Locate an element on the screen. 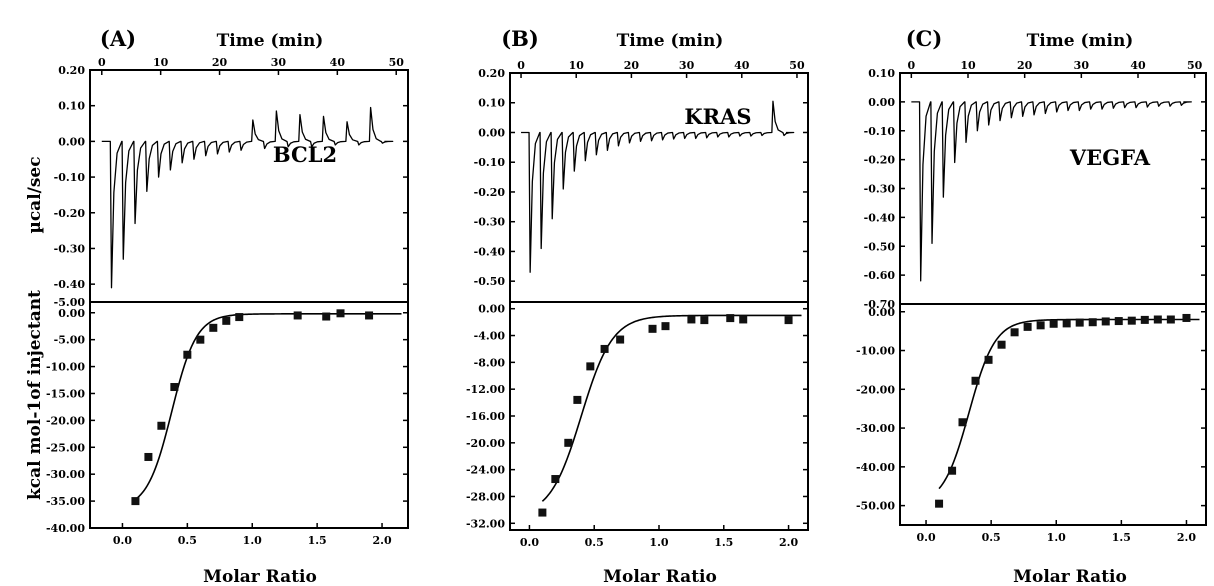 This screenshot has width=1214, height=586. bottom-y-tick-label: -35.00 is located at coordinates (65, 501).